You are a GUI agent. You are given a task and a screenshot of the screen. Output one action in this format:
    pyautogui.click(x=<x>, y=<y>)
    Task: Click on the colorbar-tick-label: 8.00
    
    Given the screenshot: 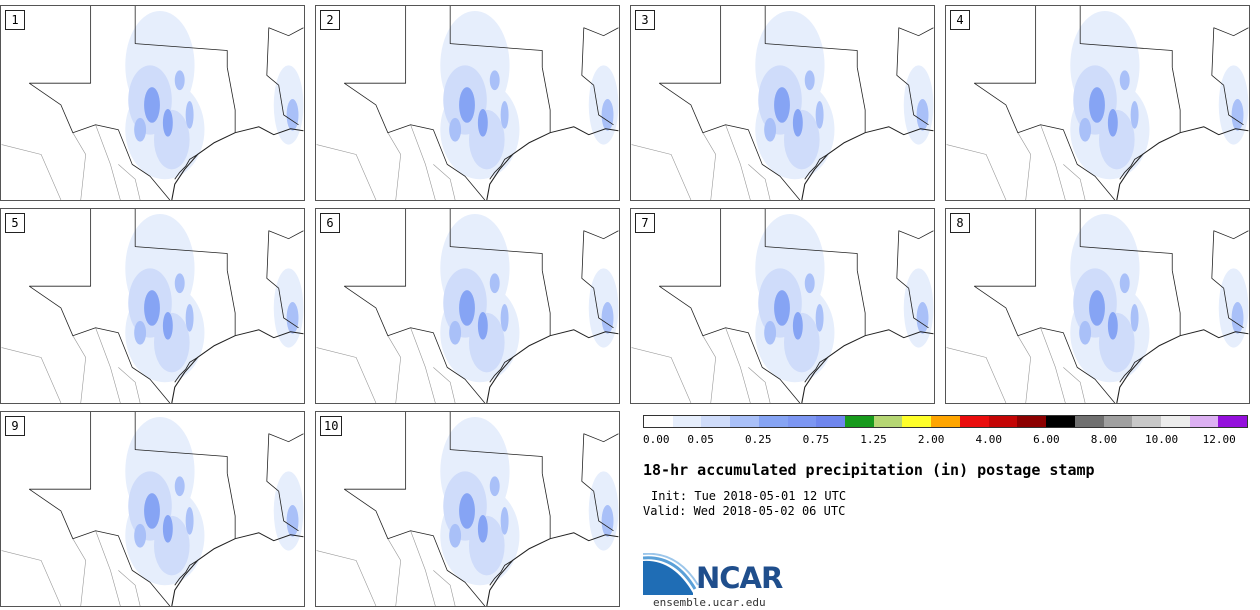 What is the action you would take?
    pyautogui.click(x=1104, y=439)
    